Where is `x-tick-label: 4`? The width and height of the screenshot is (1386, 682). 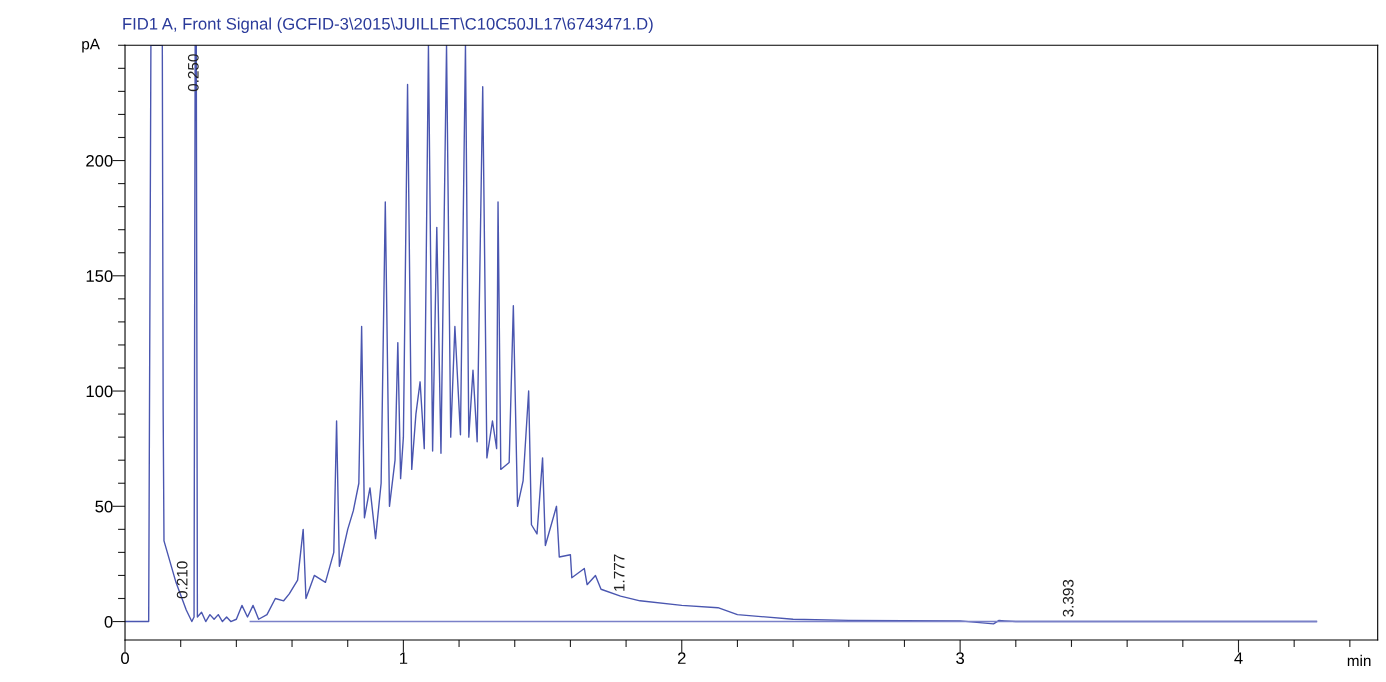
x-tick-label: 4 is located at coordinates (1238, 658).